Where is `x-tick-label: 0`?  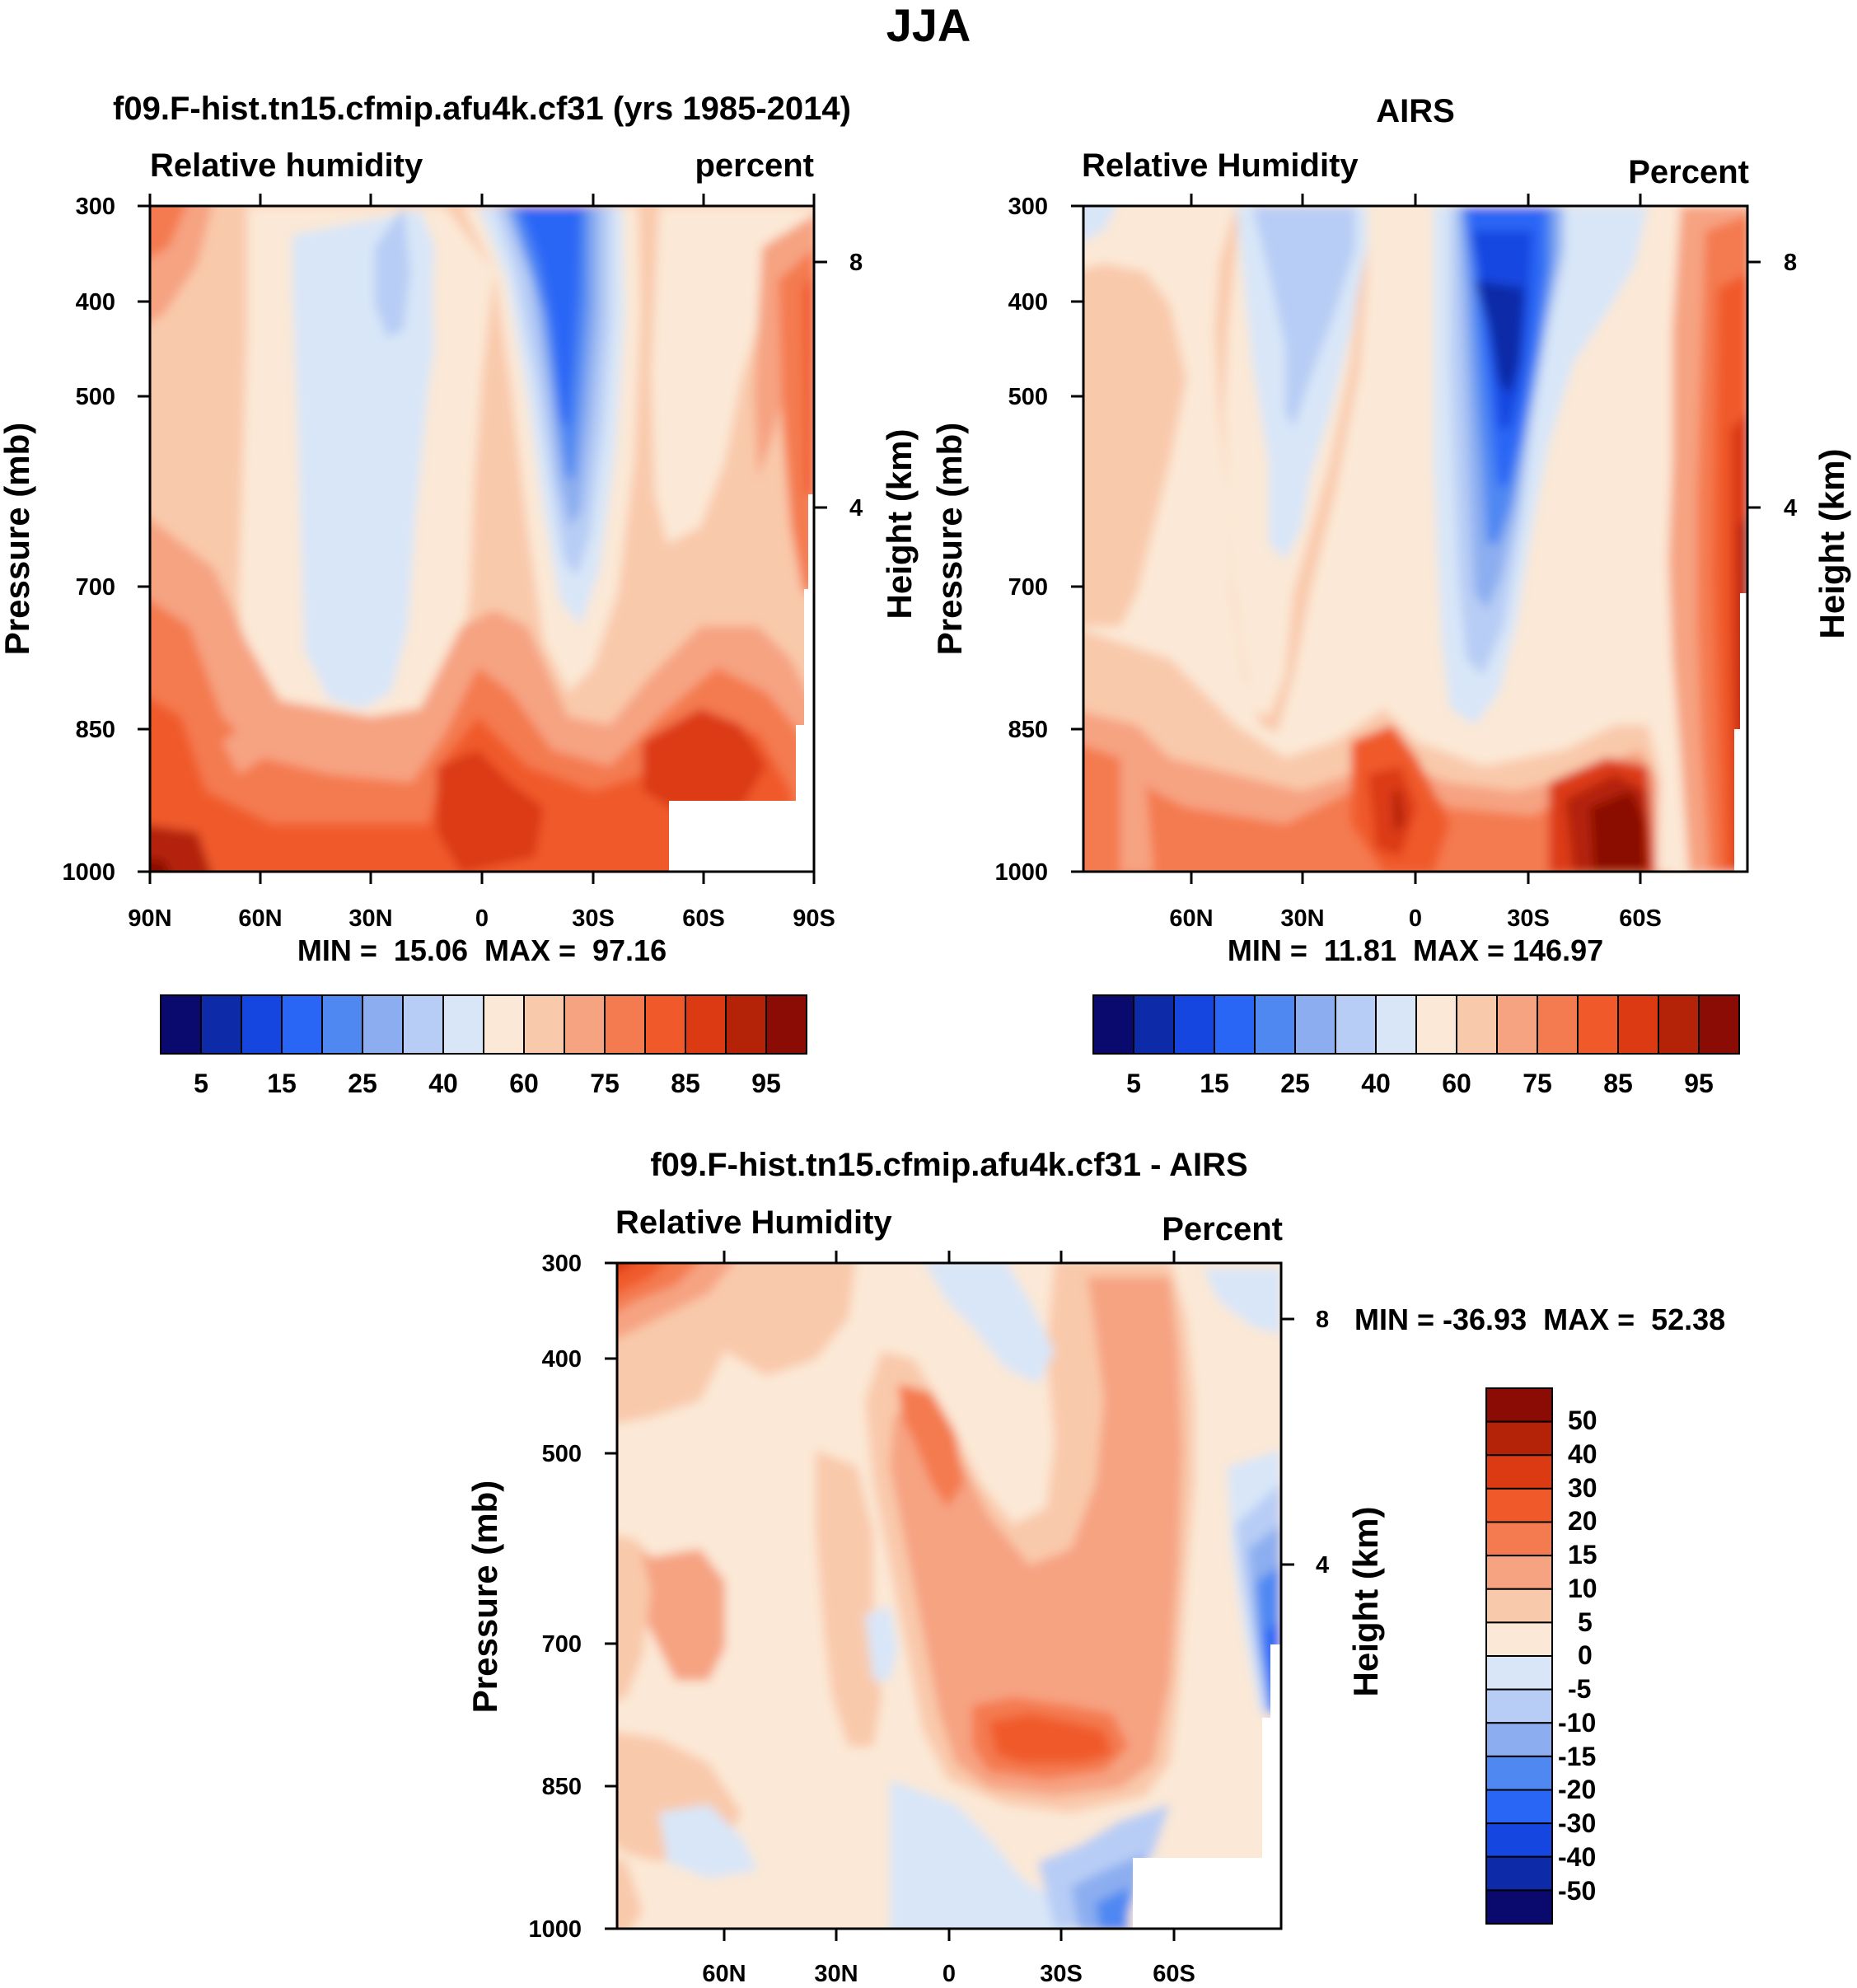 x-tick-label: 0 is located at coordinates (482, 918).